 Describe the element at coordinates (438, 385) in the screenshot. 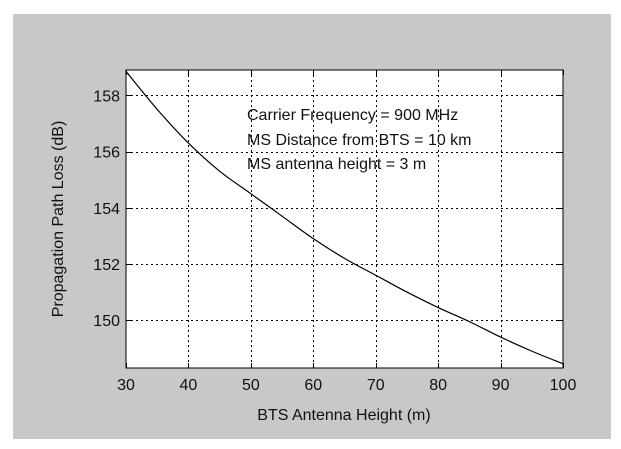

I see `x-tick-label: 80` at that location.